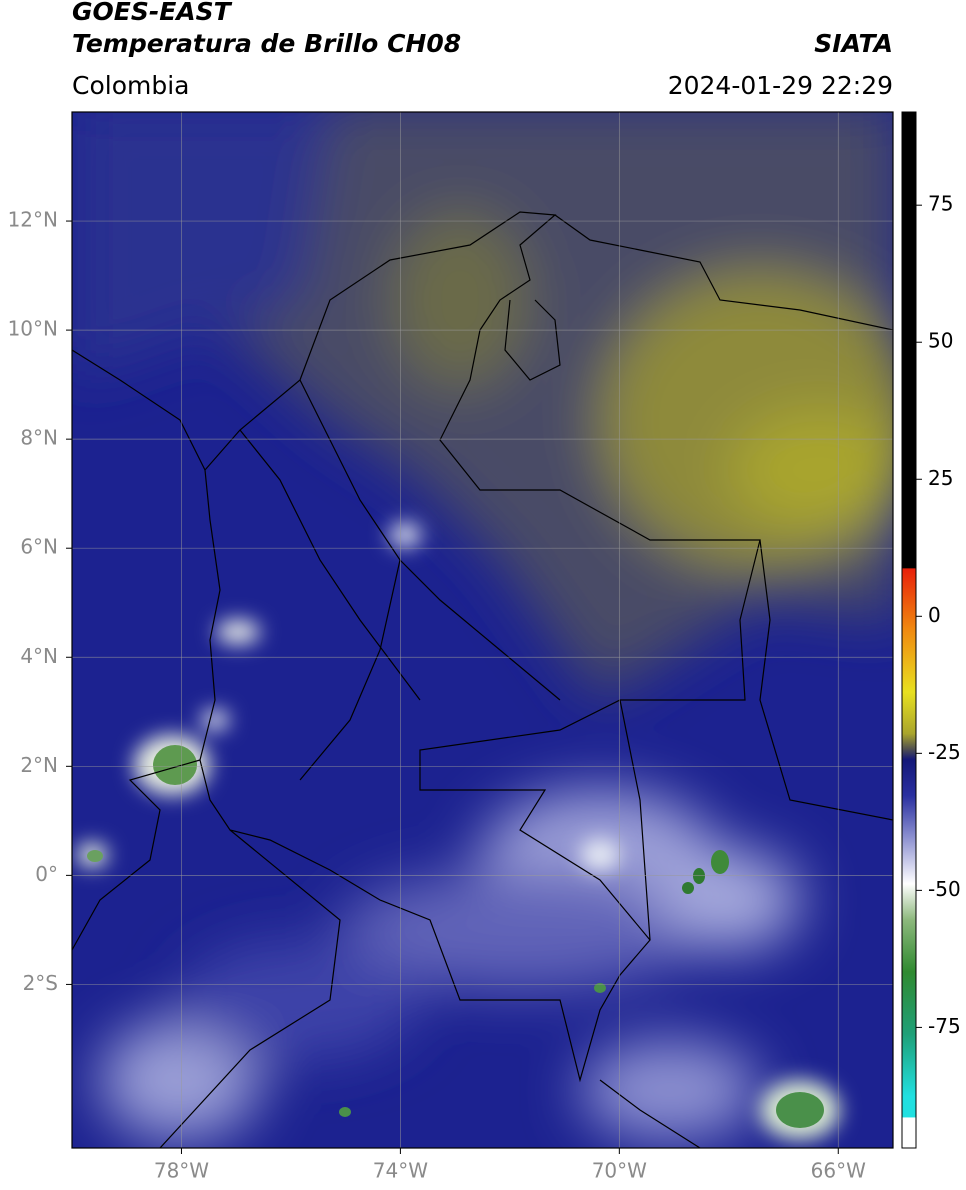  What do you see at coordinates (152, 13) in the screenshot?
I see `title: GOES-EAST` at bounding box center [152, 13].